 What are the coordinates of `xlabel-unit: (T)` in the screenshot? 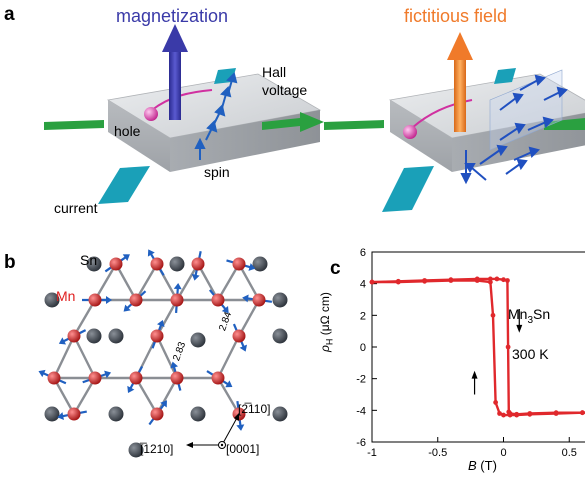 It's located at (488, 465).